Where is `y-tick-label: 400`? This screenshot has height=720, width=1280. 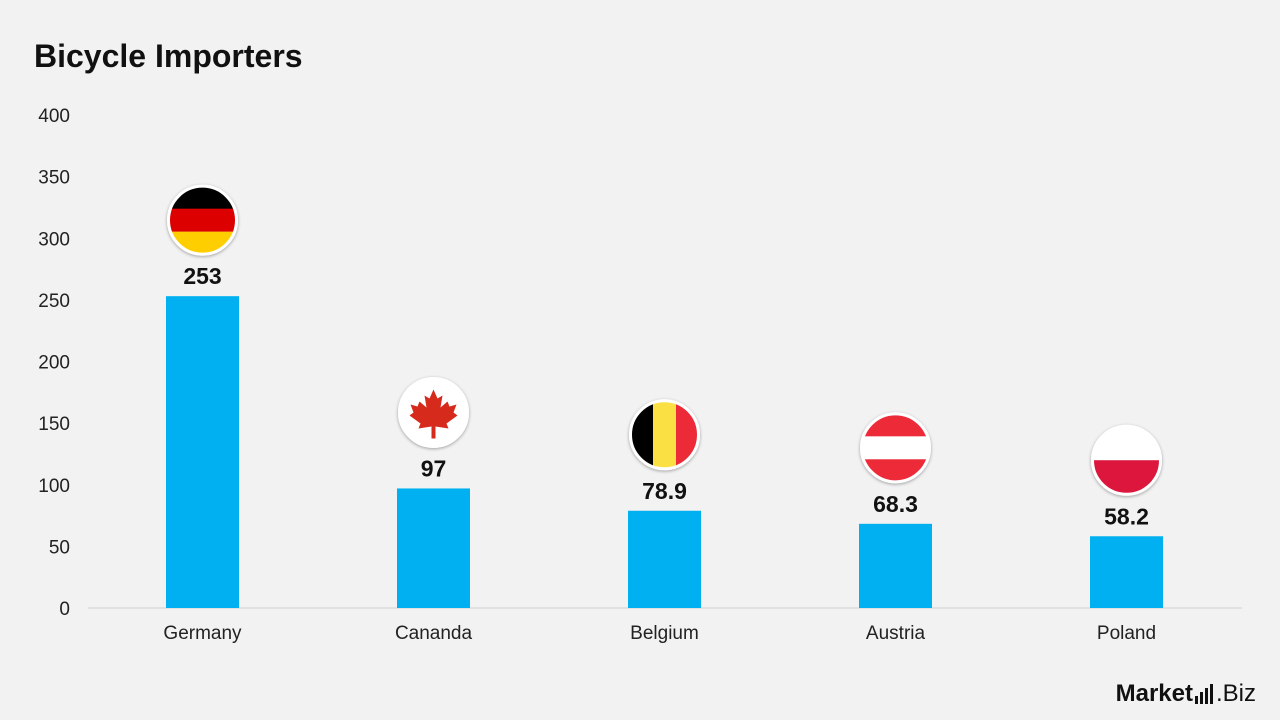 y-tick-label: 400 is located at coordinates (54, 116).